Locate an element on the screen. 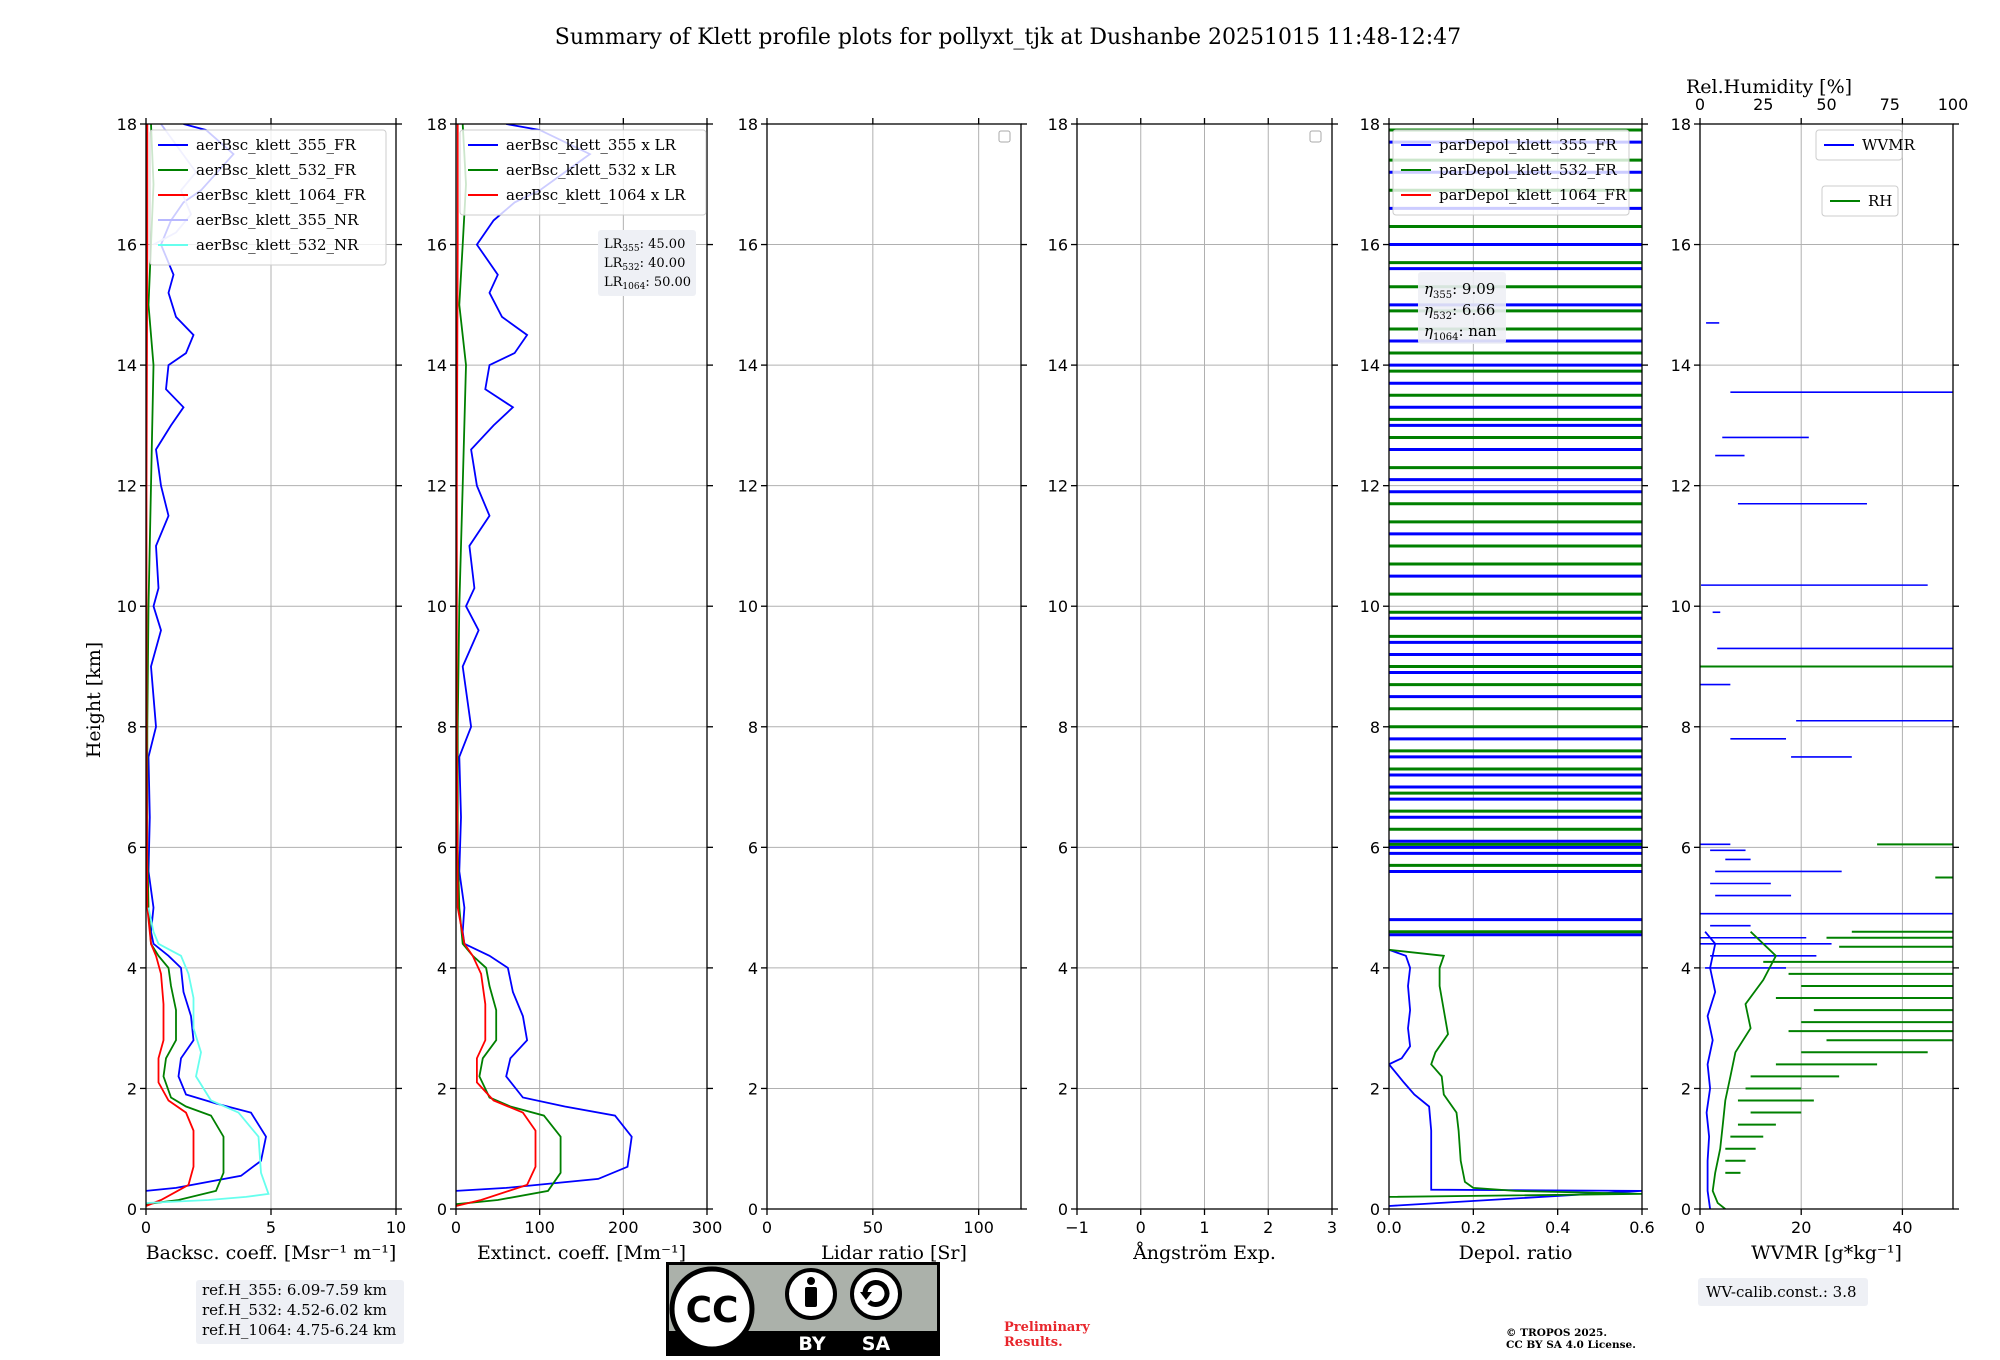 Image resolution: width=2000 pixels, height=1360 pixels. series-aerBsc_klett_355_FR is located at coordinates (206, 658).